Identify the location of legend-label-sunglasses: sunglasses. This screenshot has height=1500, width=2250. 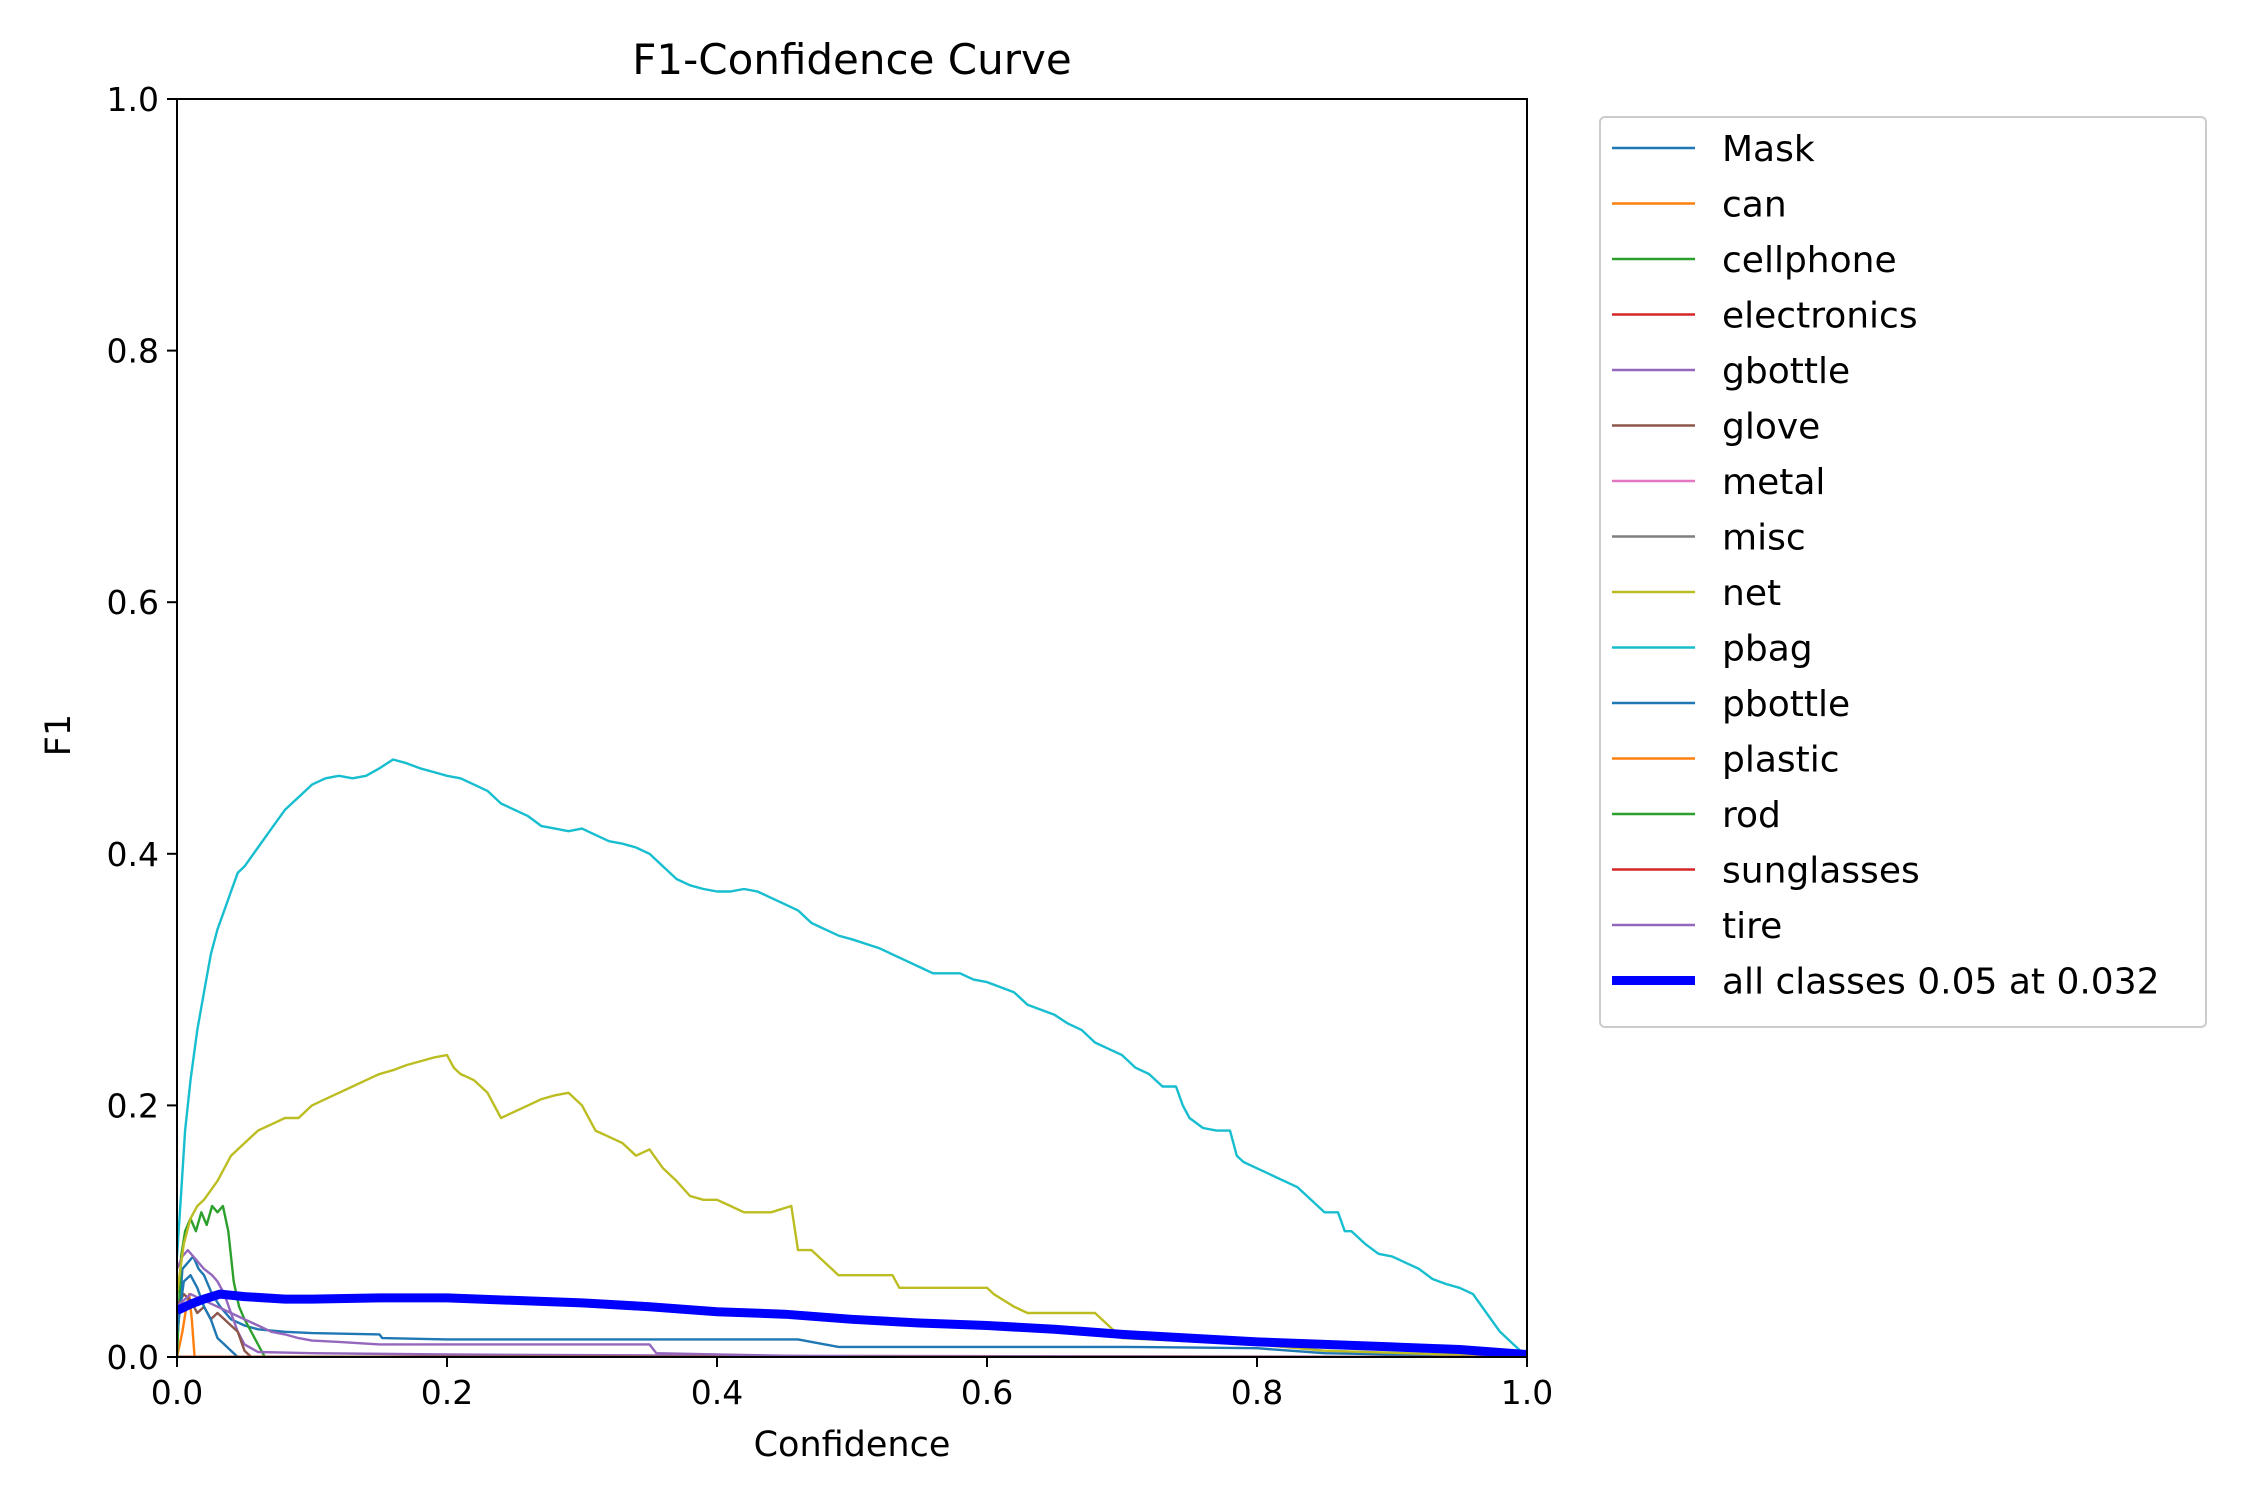
(1821, 871).